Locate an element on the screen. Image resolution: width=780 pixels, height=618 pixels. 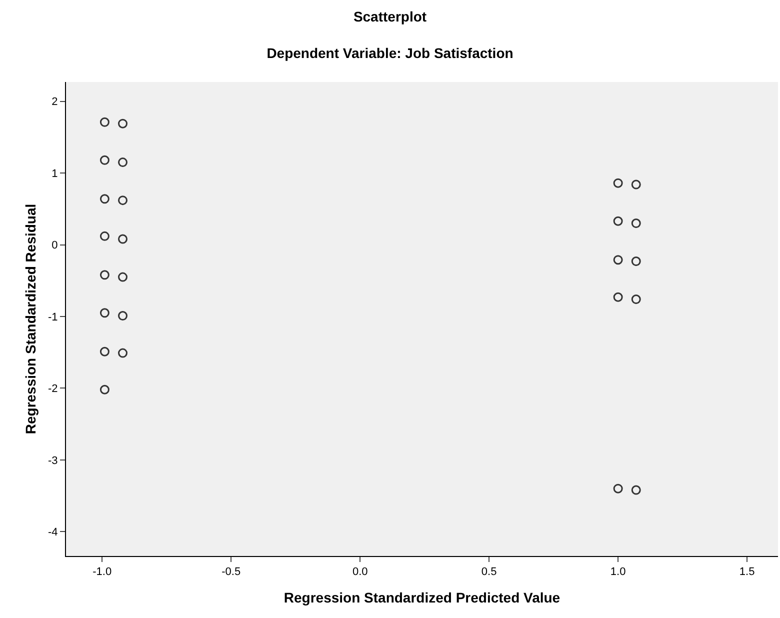
y-tick-label: -1 is located at coordinates (53, 317).